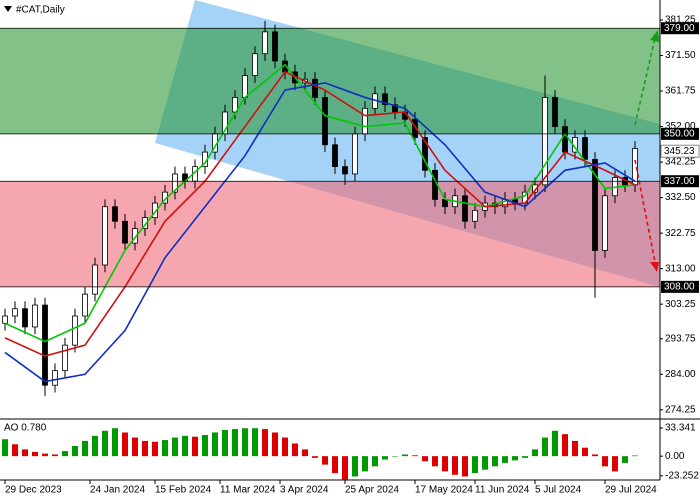 This screenshot has width=700, height=500. What do you see at coordinates (680, 55) in the screenshot?
I see `y-tick-label: 371.50` at bounding box center [680, 55].